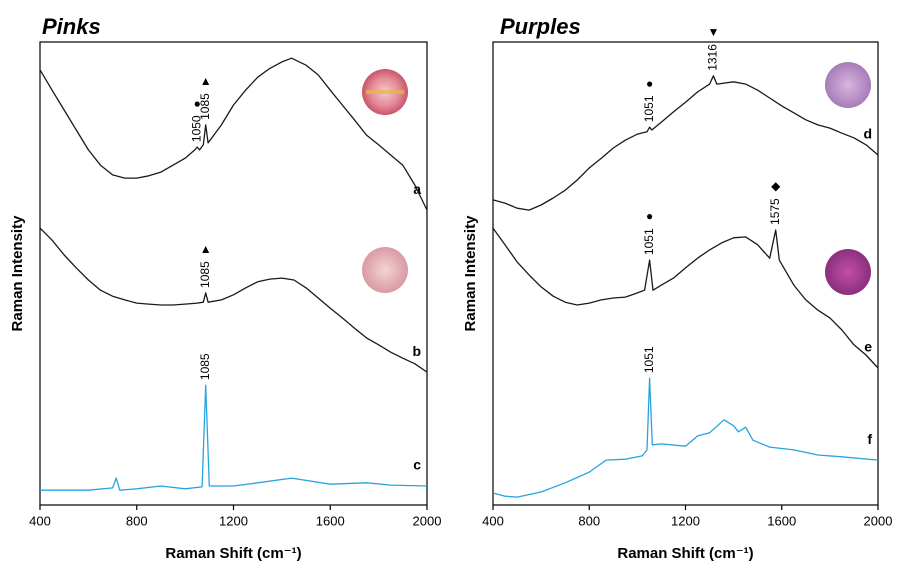 This screenshot has height=568, width=902. Describe the element at coordinates (776, 186) in the screenshot. I see `peak-symbol: ◆` at that location.